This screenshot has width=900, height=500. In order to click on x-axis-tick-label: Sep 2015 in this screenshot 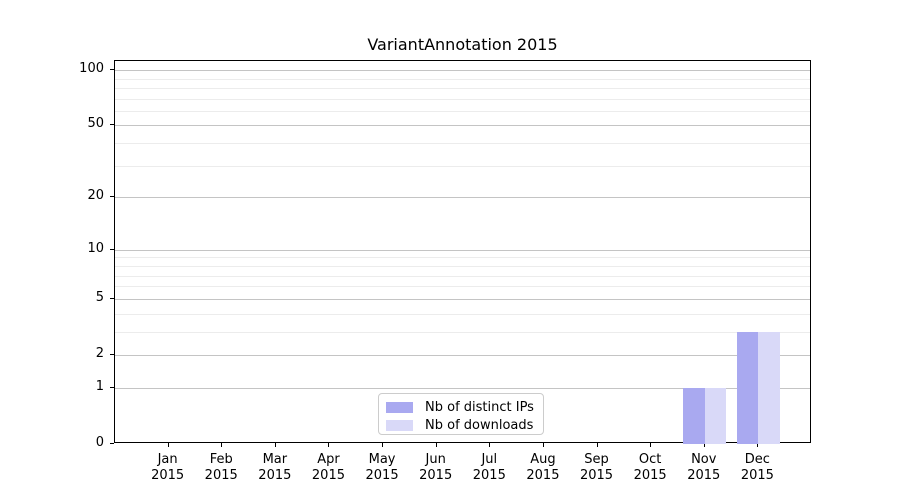, I will do `click(597, 468)`.